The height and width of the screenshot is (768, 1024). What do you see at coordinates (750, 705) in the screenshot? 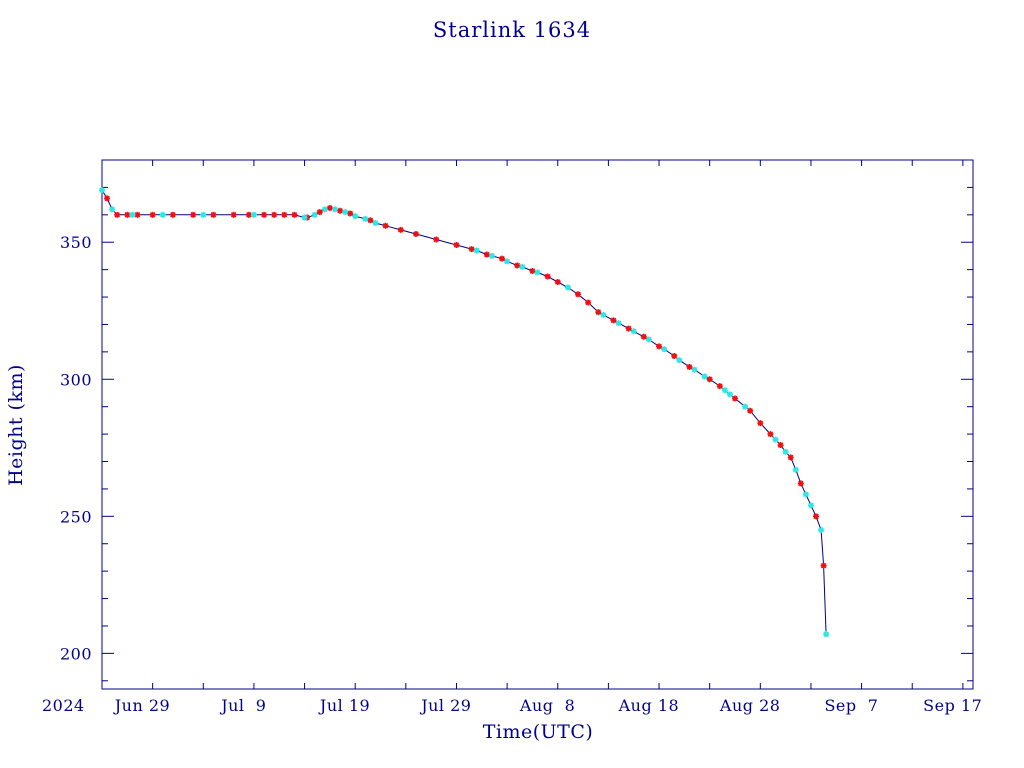
I see `x-tick-label: Aug 28` at bounding box center [750, 705].